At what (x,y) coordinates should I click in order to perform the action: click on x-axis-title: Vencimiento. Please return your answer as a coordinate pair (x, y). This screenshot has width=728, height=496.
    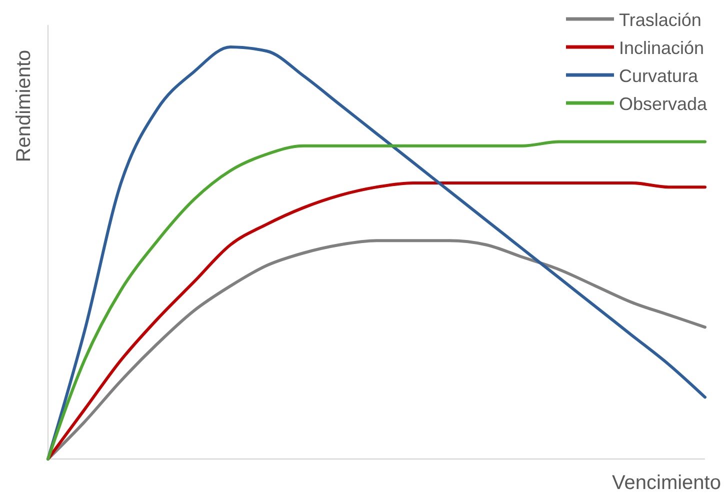
    Looking at the image, I should click on (666, 483).